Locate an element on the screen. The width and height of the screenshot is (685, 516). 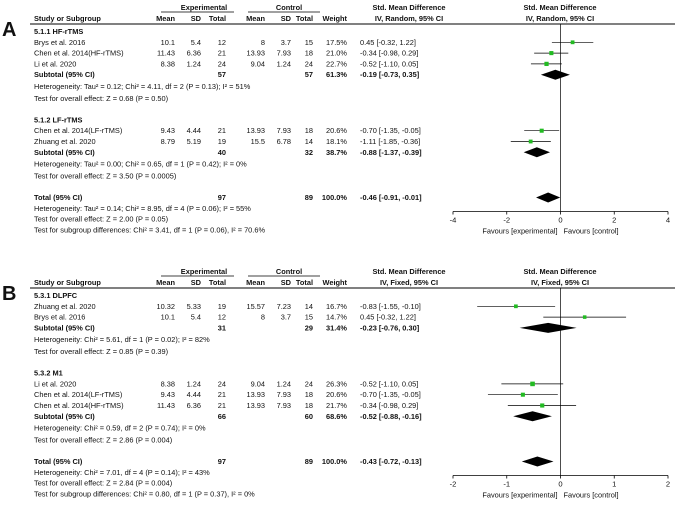
exp-sd: 5.4 is located at coordinates (196, 317).